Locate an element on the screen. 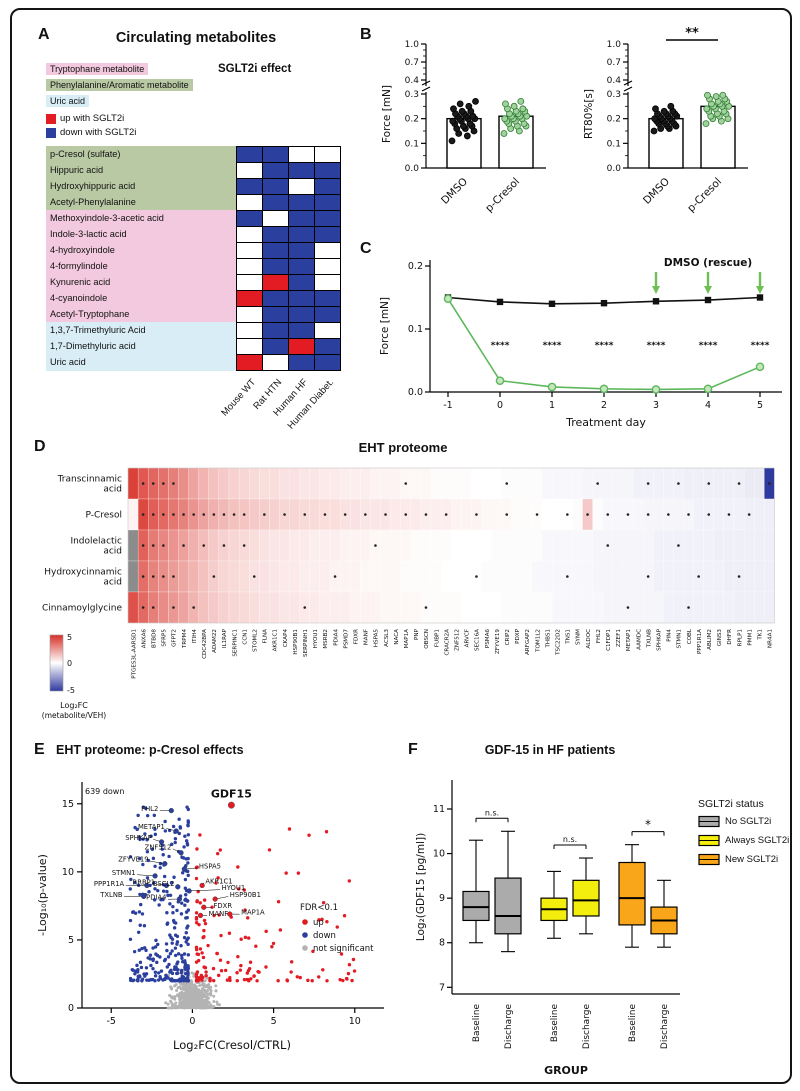 The height and width of the screenshot is (1091, 800). panel-d-label: D is located at coordinates (40, 446).